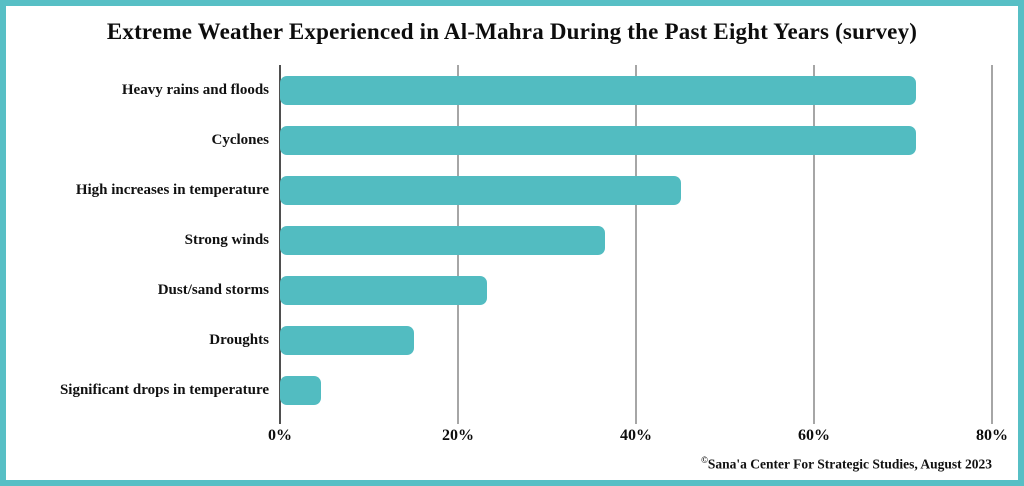 This screenshot has width=1024, height=486. I want to click on x-axis-tick-labels: 0% 20% 40% 60% 80%, so click(638, 438).